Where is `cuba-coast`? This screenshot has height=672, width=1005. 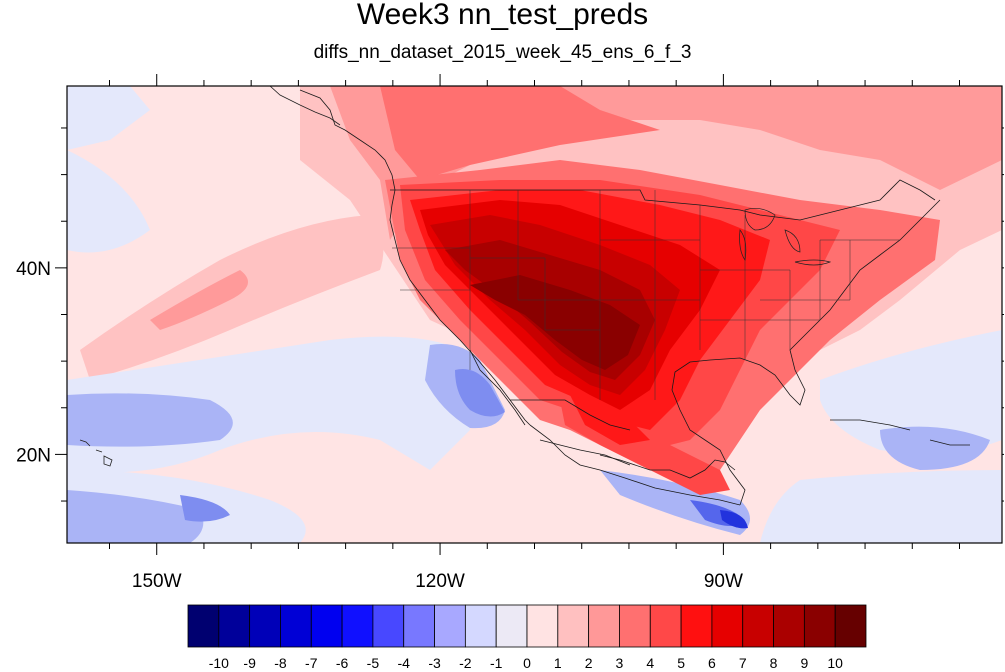
cuba-coast is located at coordinates (870, 425).